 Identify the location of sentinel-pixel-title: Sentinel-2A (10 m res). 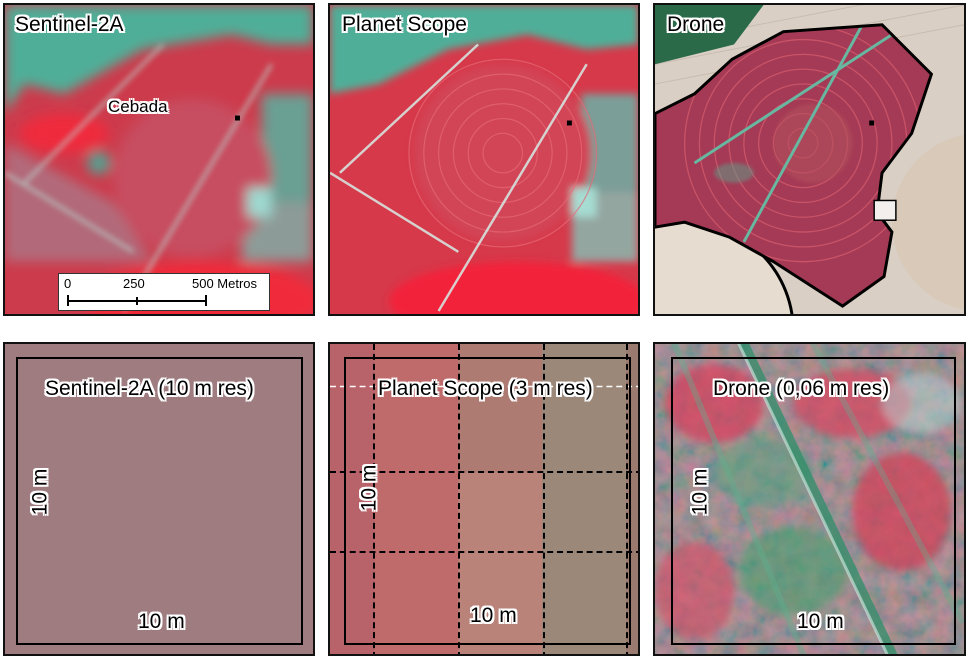
(149, 388).